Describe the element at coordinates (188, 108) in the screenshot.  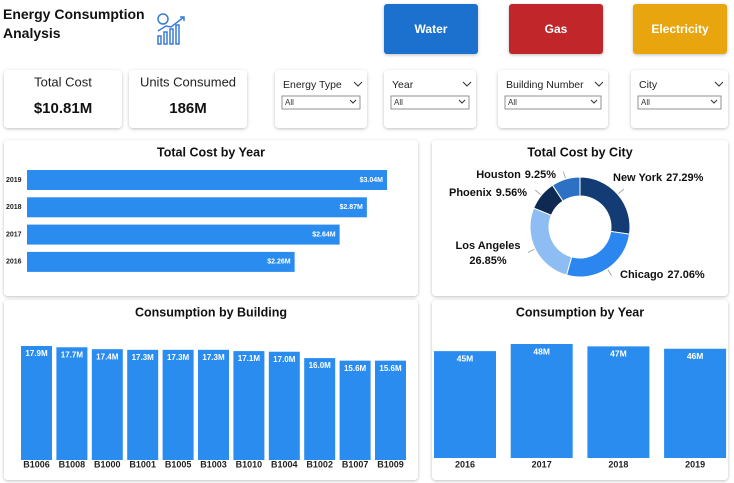
I see `kpi-value: 186M` at that location.